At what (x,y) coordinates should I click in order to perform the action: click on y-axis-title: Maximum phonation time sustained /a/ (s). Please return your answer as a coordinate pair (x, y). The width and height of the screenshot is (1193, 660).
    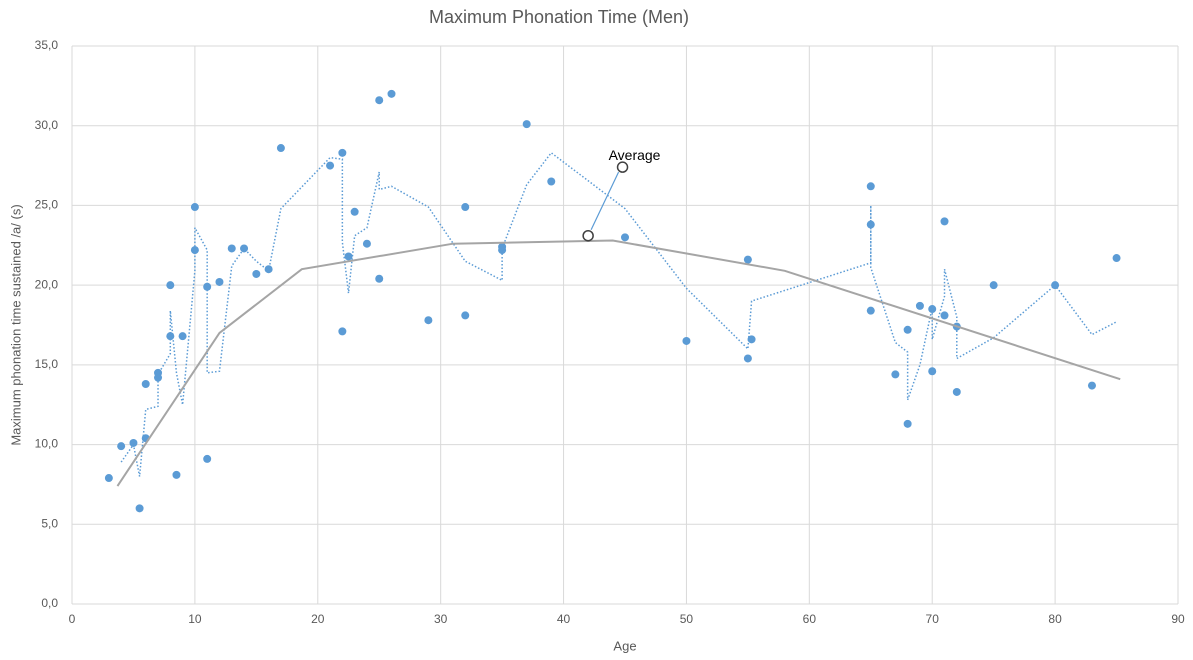
    Looking at the image, I should click on (15, 324).